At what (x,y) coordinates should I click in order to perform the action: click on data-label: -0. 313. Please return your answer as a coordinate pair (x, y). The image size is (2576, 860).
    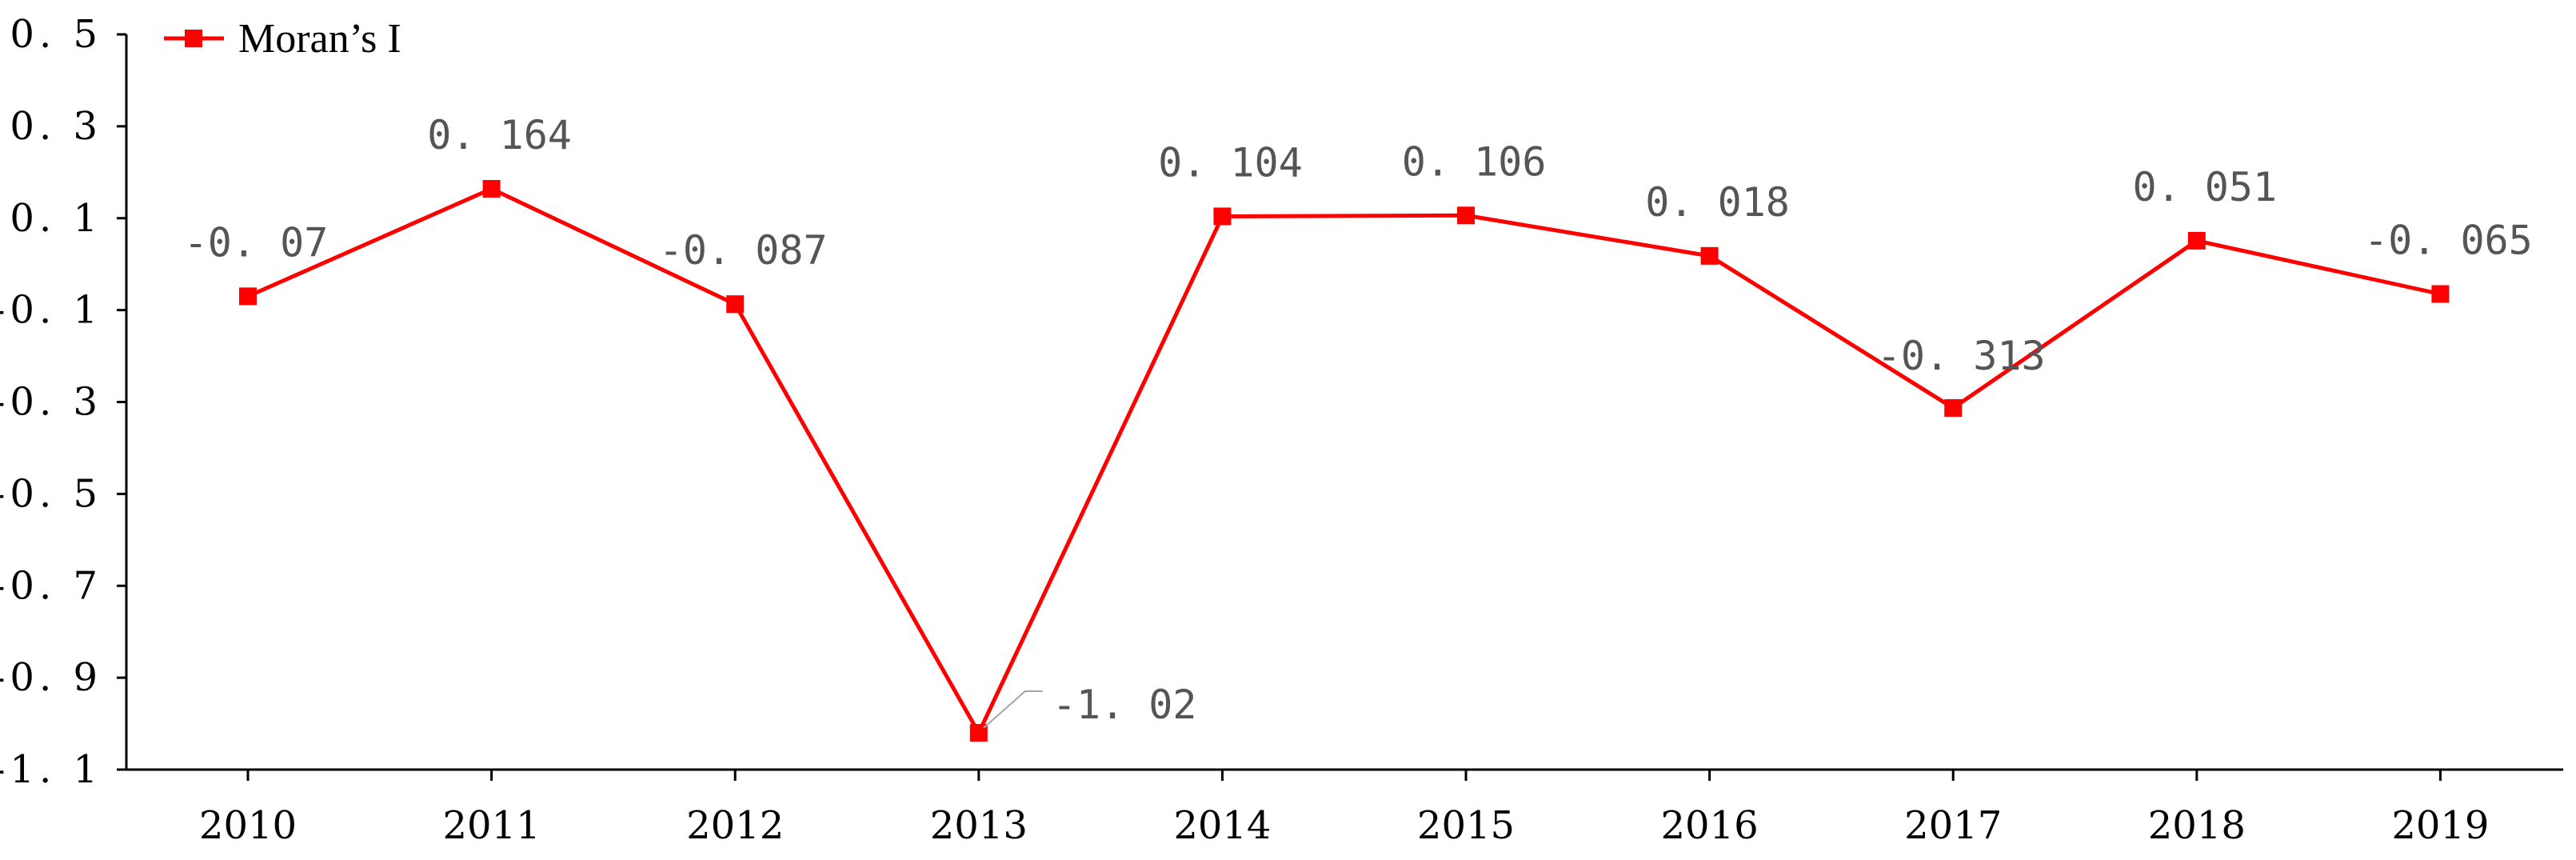
    Looking at the image, I should click on (1961, 356).